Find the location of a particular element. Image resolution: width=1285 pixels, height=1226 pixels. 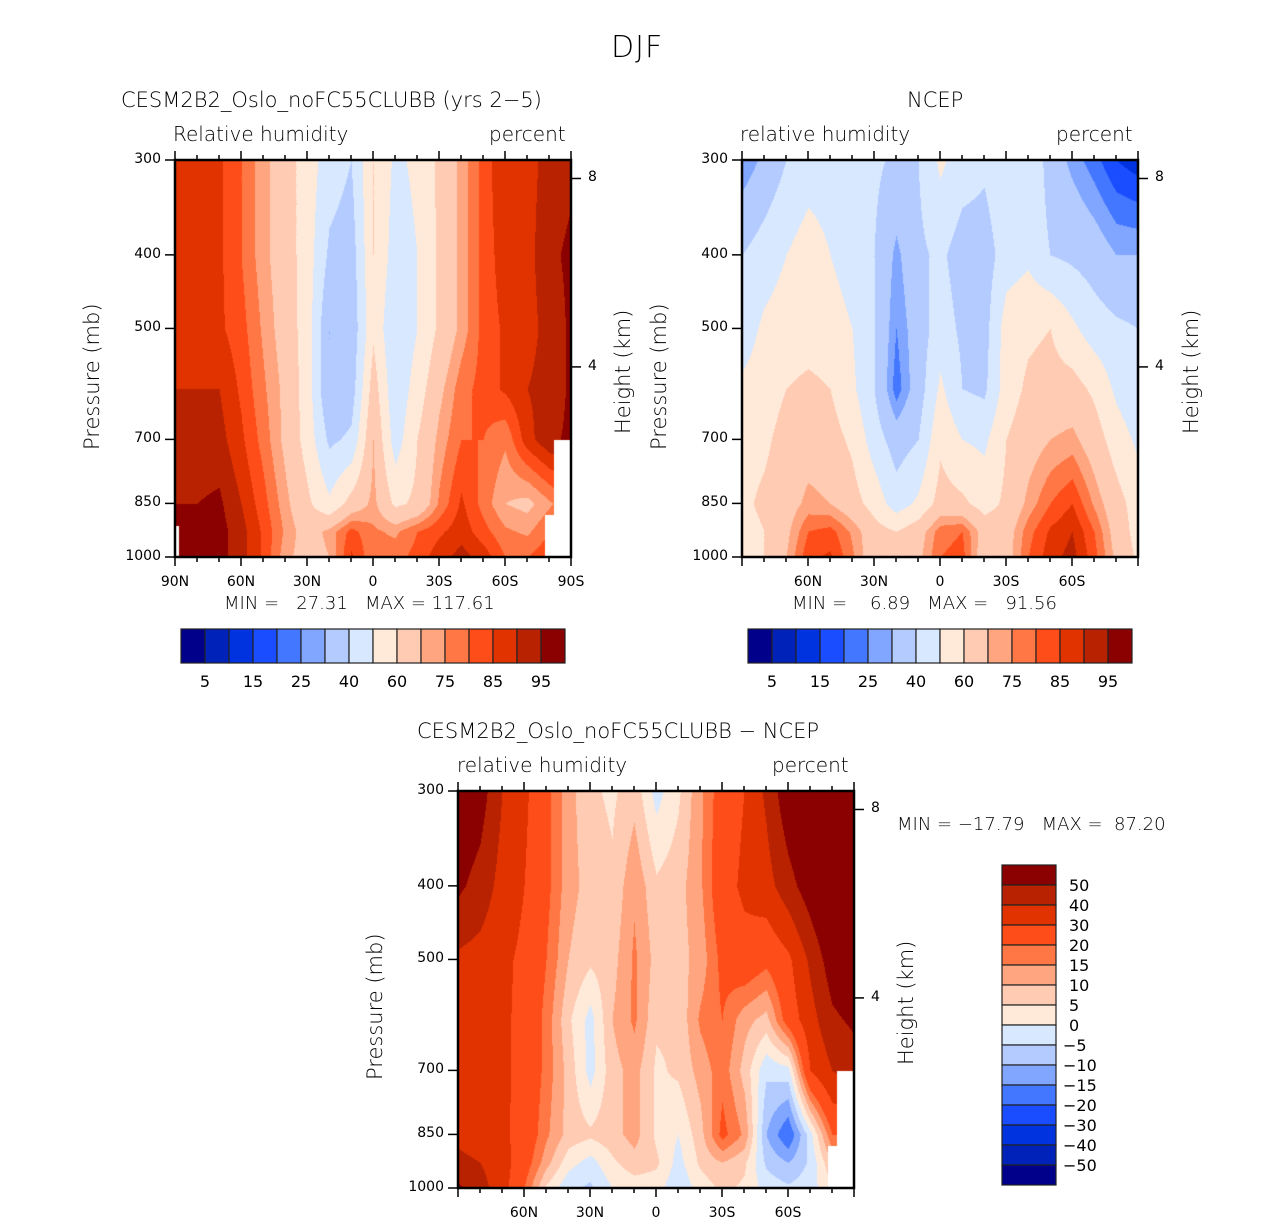

colorbar-label: −5 is located at coordinates (1075, 1045).